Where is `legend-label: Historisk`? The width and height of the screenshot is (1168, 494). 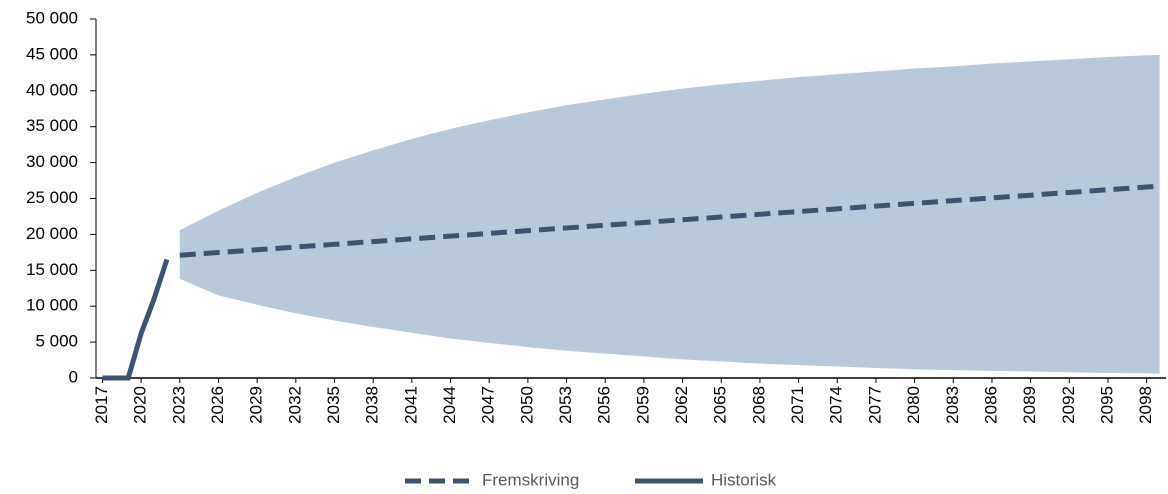
legend-label: Historisk is located at coordinates (744, 479).